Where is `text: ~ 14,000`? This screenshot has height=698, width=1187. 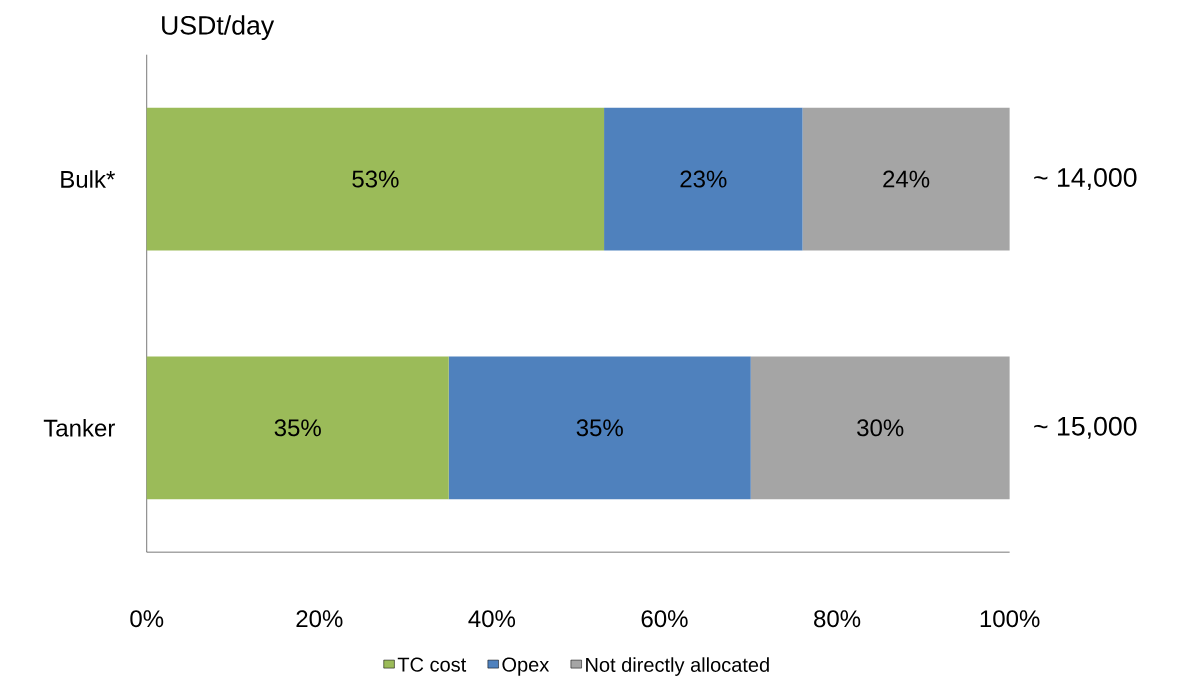 text: ~ 14,000 is located at coordinates (1085, 179).